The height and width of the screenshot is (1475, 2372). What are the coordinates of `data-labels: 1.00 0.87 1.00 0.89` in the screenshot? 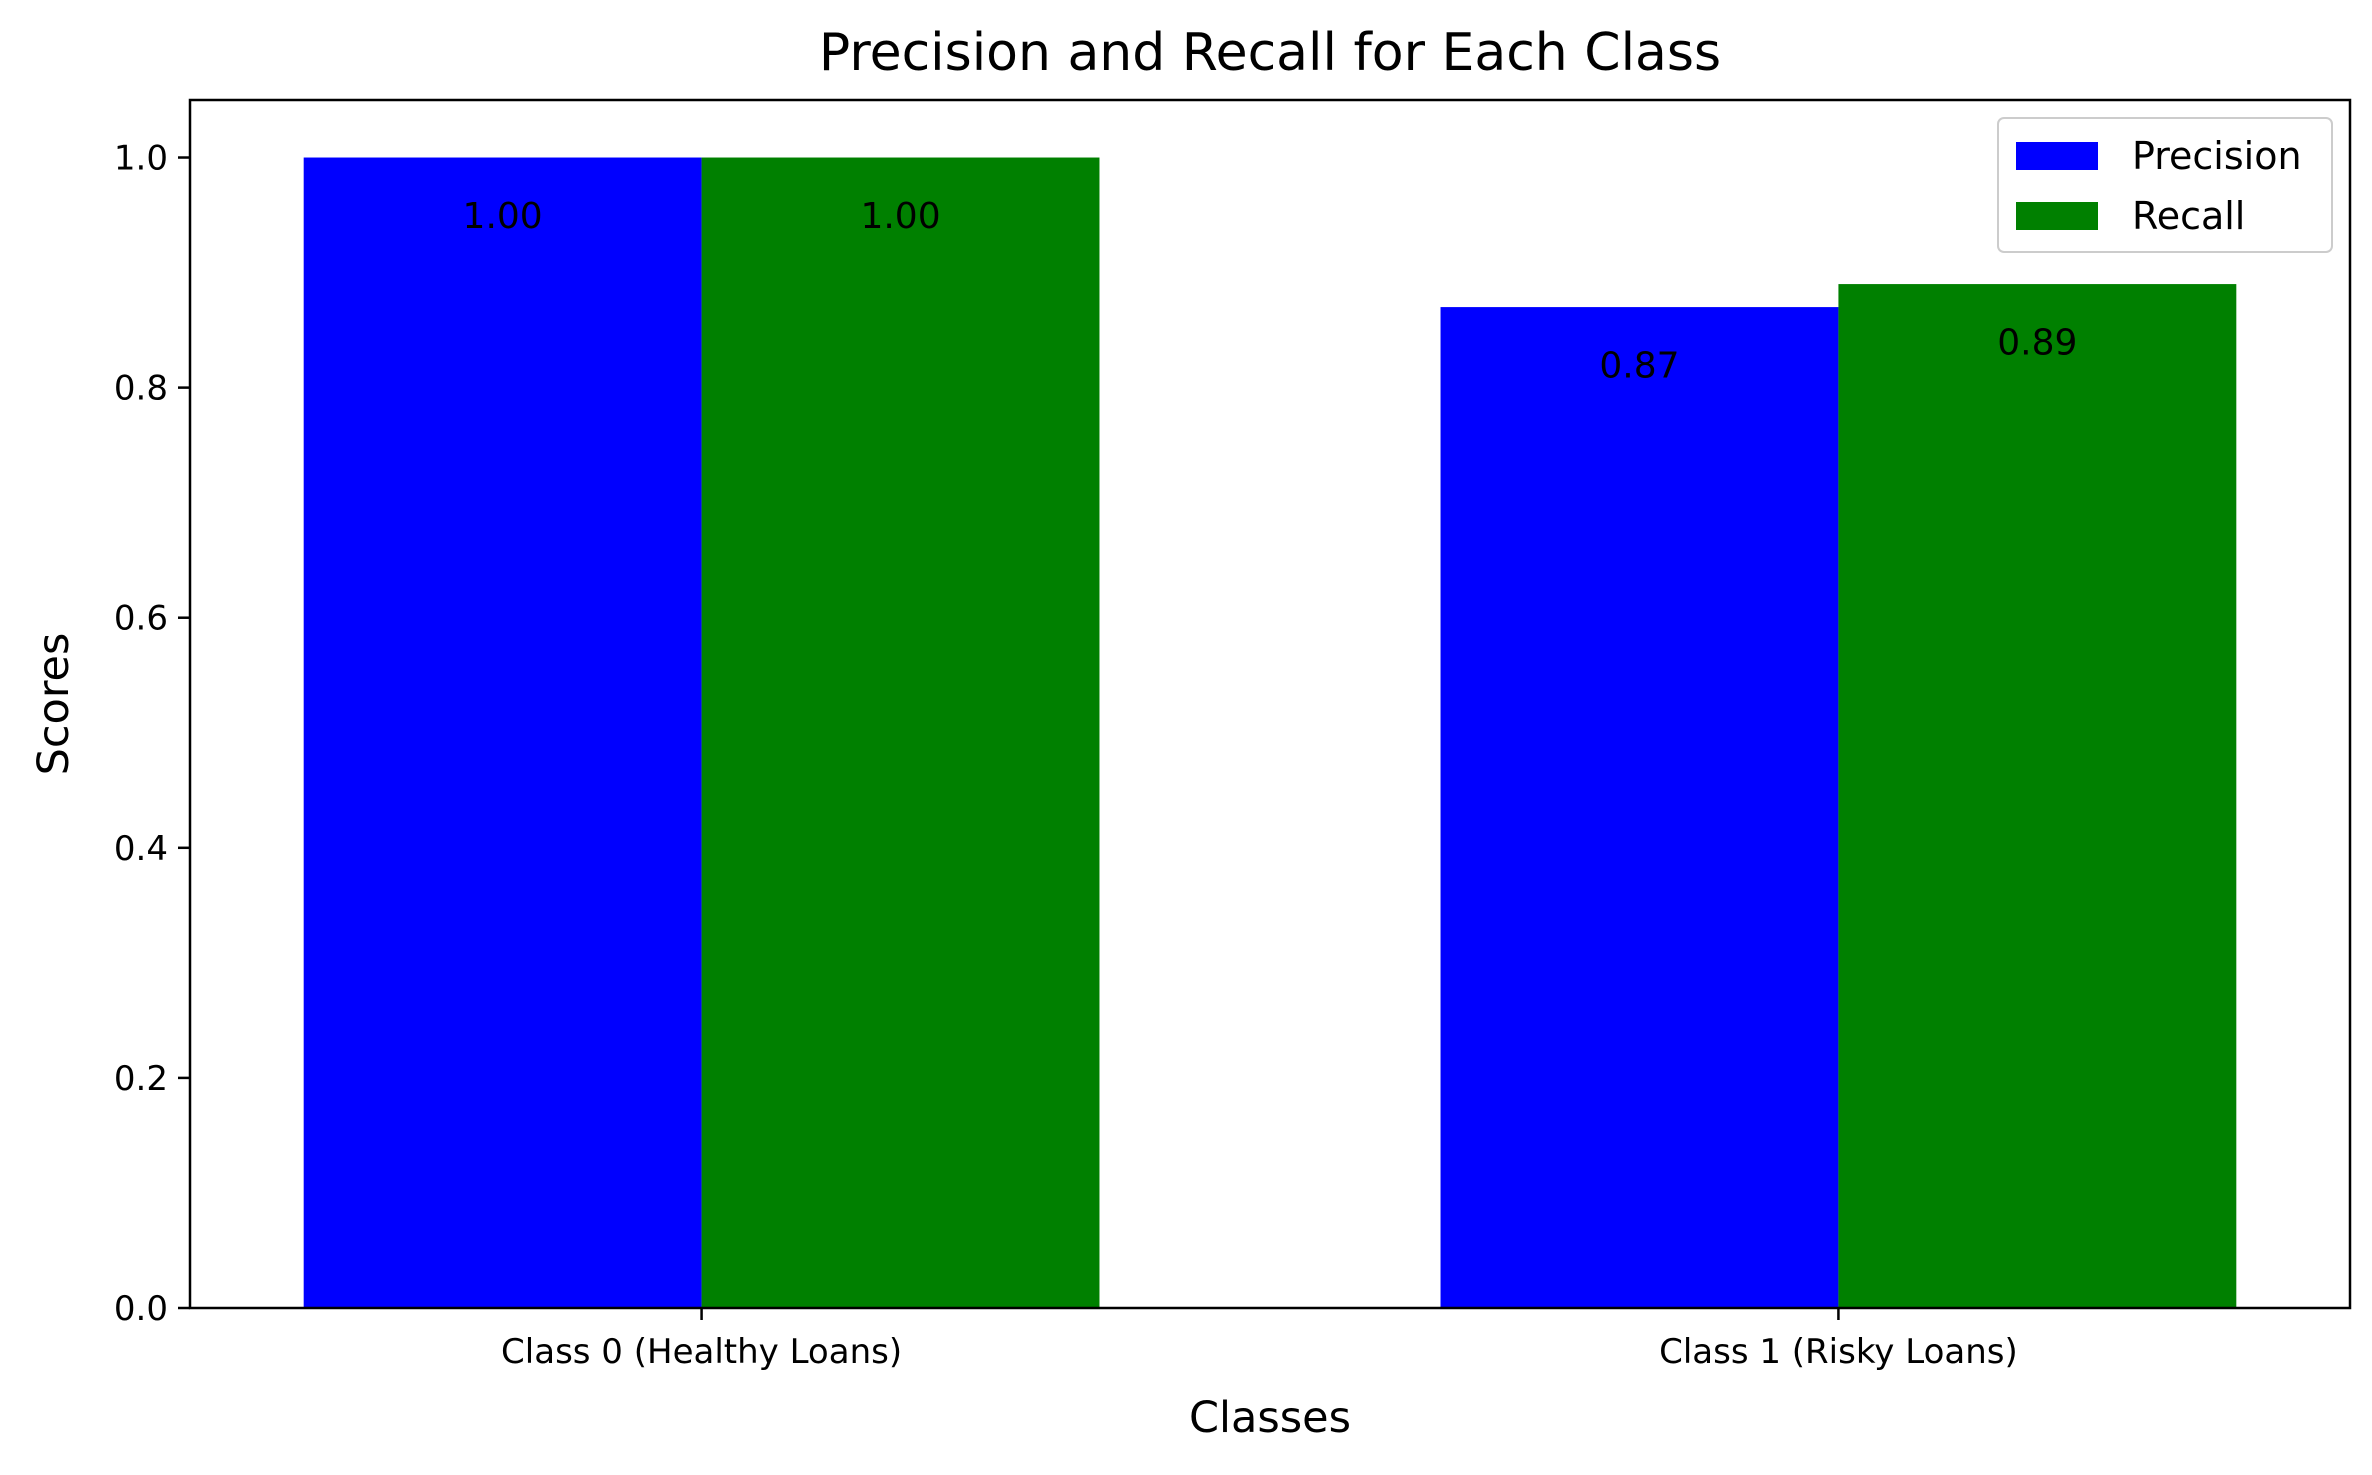 It's located at (1270, 291).